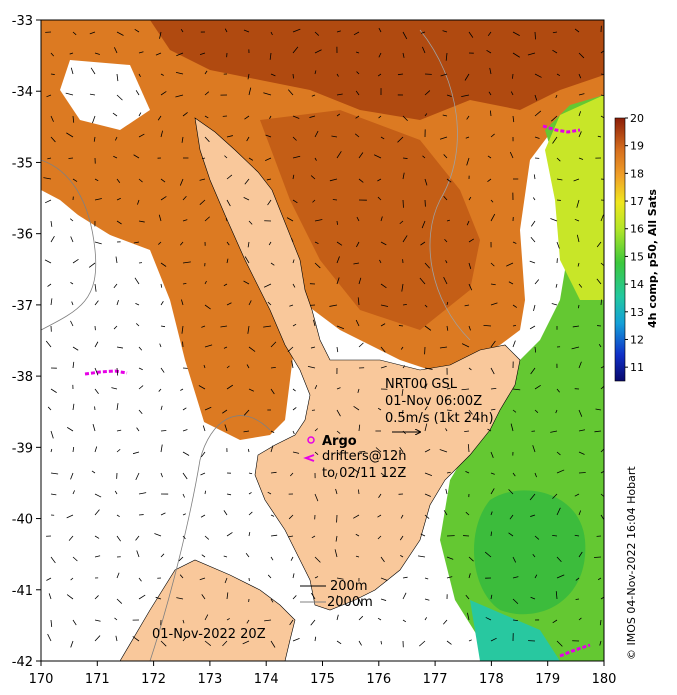 This screenshot has width=677, height=695. Describe the element at coordinates (637, 201) in the screenshot. I see `colorbar-tick-label: 17` at that location.